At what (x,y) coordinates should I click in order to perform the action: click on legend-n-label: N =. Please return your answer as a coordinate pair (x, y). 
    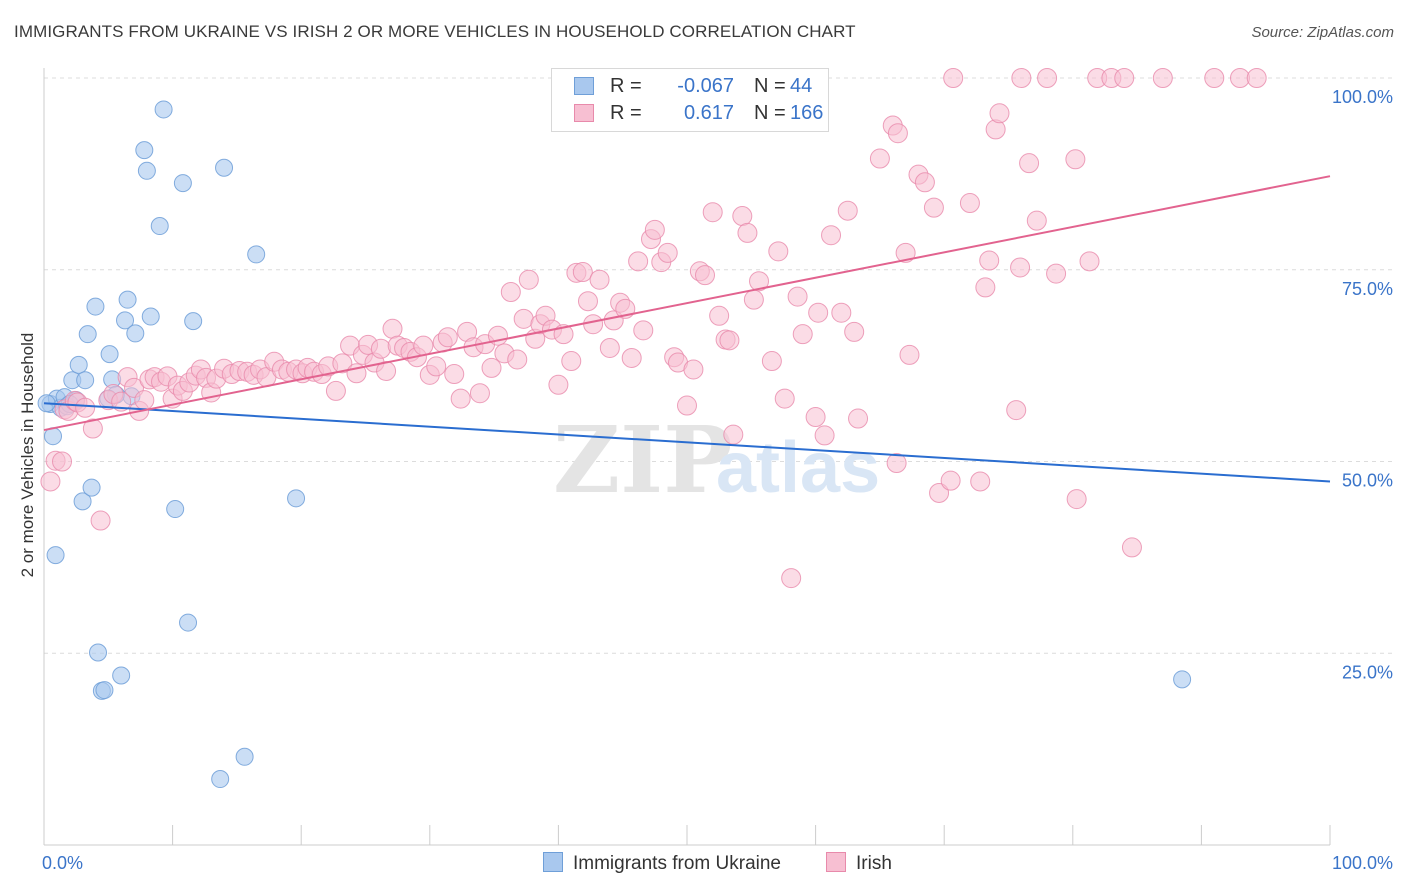
    Looking at the image, I should click on (770, 86).